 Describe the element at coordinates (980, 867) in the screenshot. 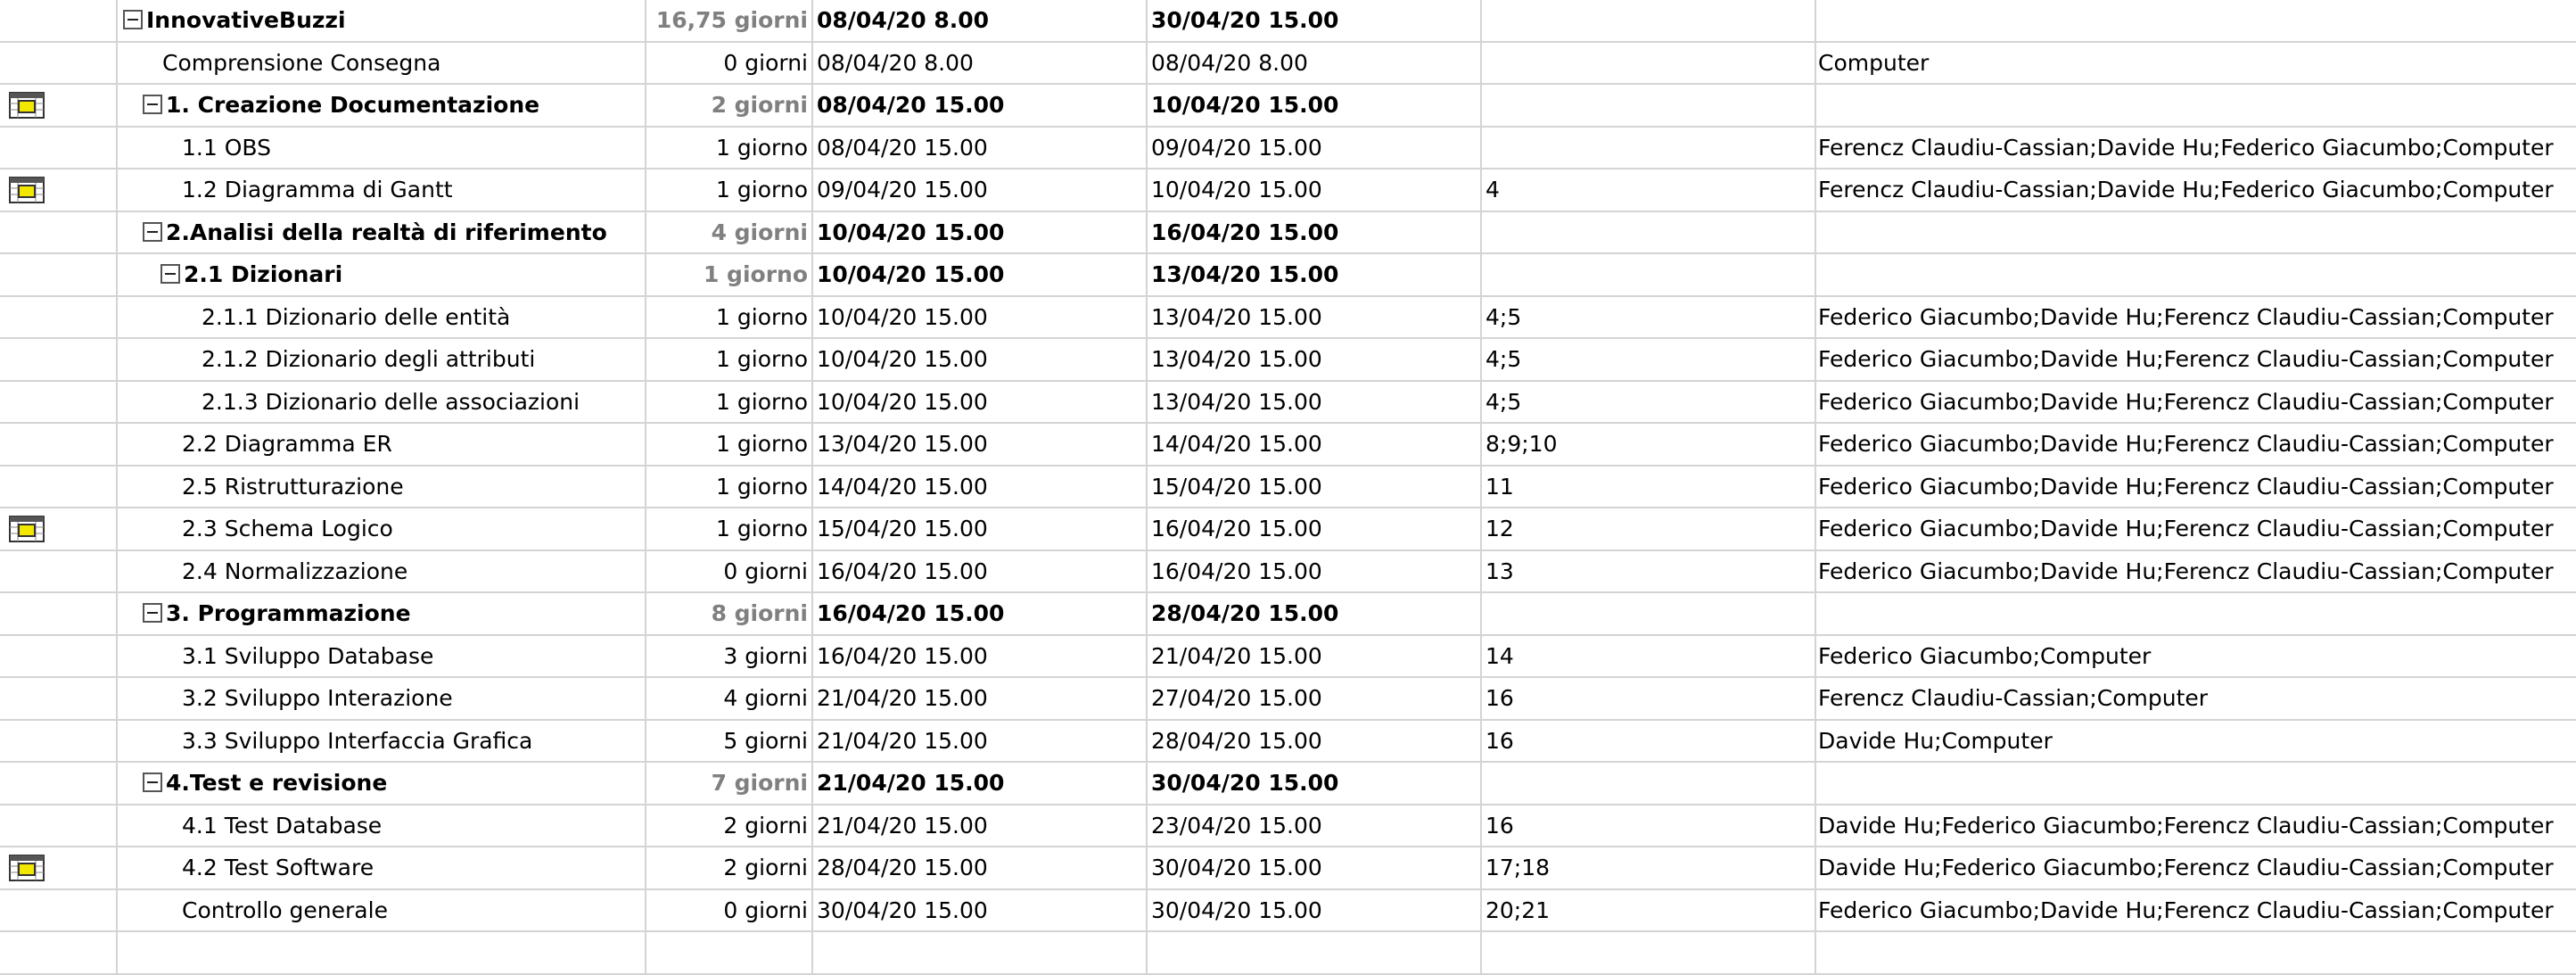

I see `start-date-cell: 28/04/20 15.00` at that location.